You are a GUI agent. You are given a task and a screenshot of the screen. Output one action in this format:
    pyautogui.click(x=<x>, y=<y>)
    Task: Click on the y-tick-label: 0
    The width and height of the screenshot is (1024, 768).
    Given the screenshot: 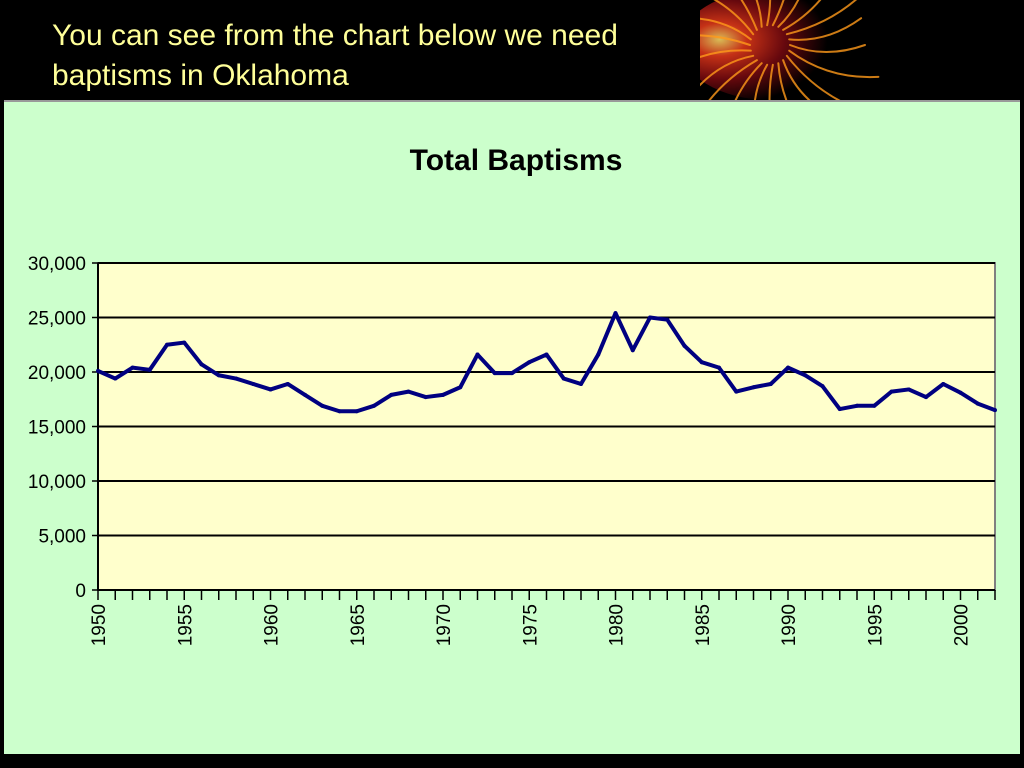 What is the action you would take?
    pyautogui.click(x=80, y=591)
    